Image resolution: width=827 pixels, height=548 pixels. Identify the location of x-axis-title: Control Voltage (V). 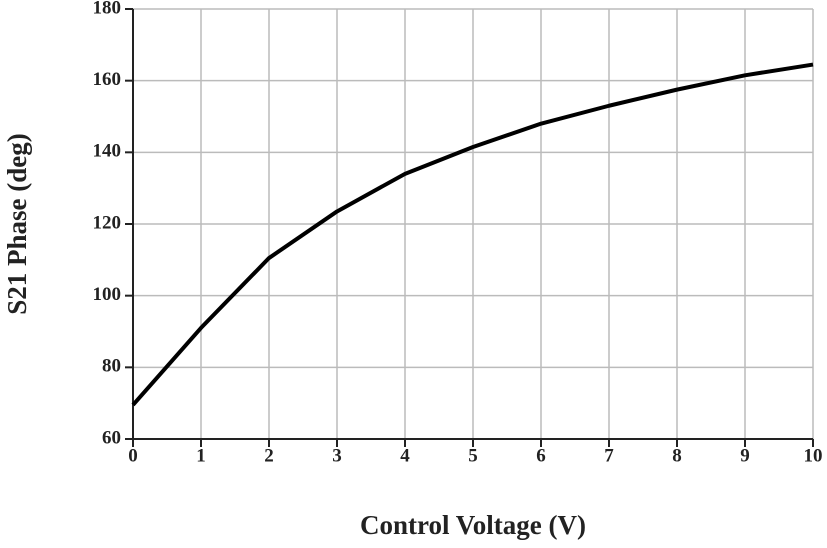
(473, 525).